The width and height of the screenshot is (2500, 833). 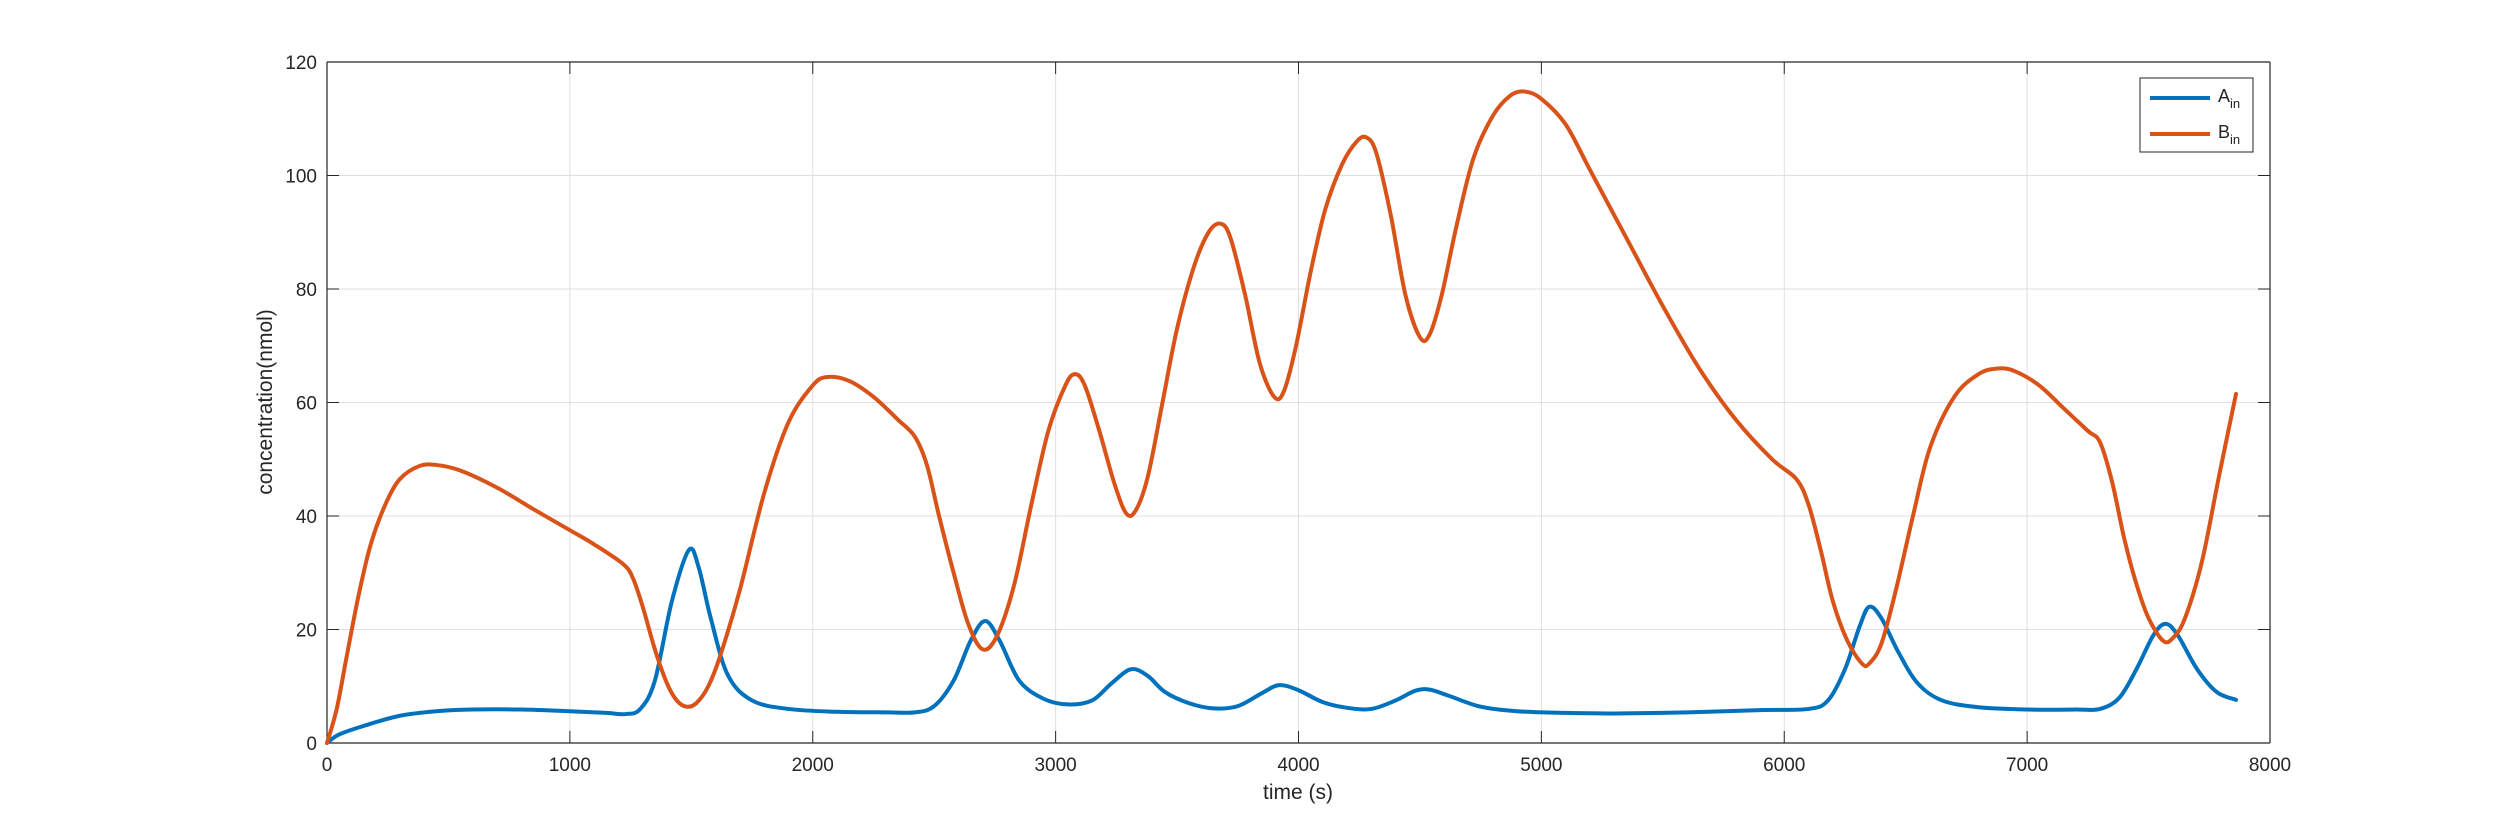 What do you see at coordinates (2270, 765) in the screenshot?
I see `x-tick-label: 8000` at bounding box center [2270, 765].